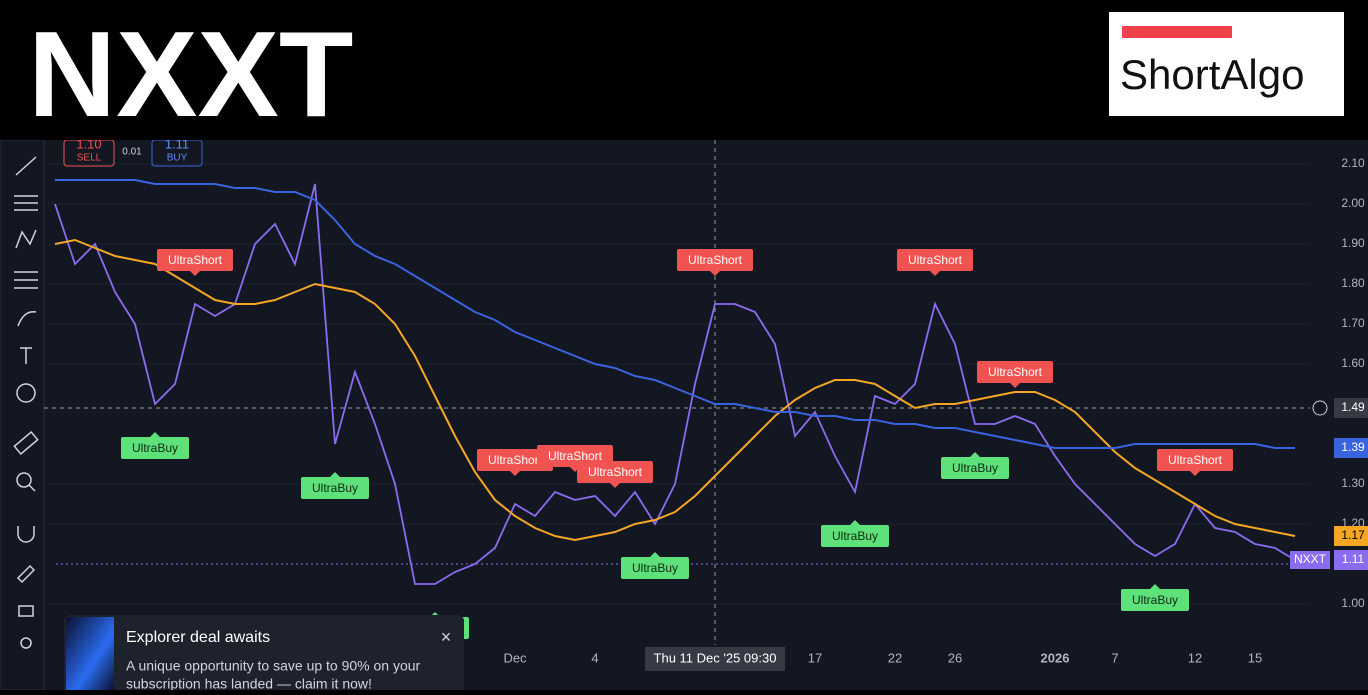  I want to click on y-tick-label: 2.10, so click(1353, 163).